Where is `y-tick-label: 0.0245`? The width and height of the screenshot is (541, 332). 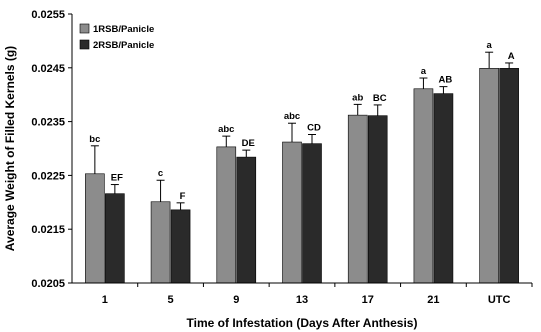 y-tick-label: 0.0245 is located at coordinates (48, 69).